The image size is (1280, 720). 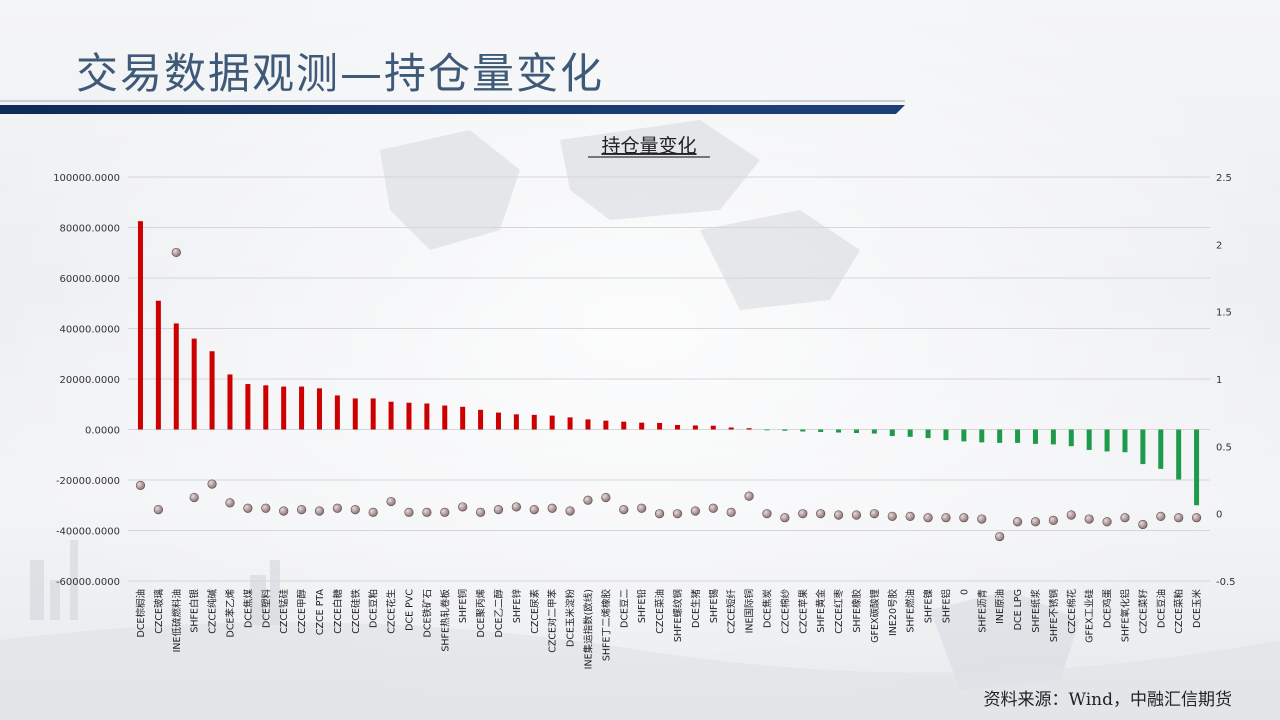 What do you see at coordinates (1219, 515) in the screenshot?
I see `right-tick-label: 0` at bounding box center [1219, 515].